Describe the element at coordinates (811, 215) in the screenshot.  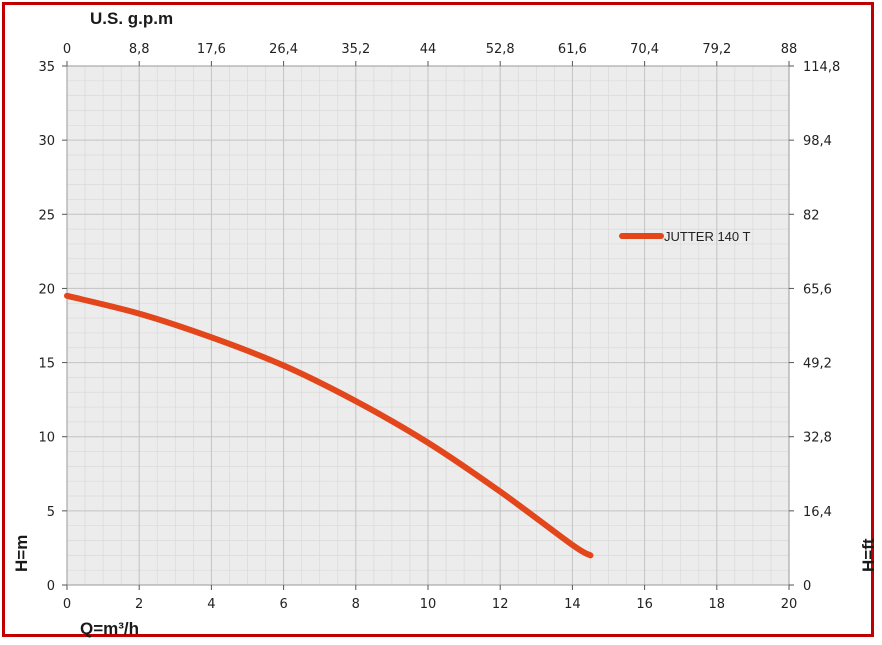
I see `y2-tick-label: 82` at that location.